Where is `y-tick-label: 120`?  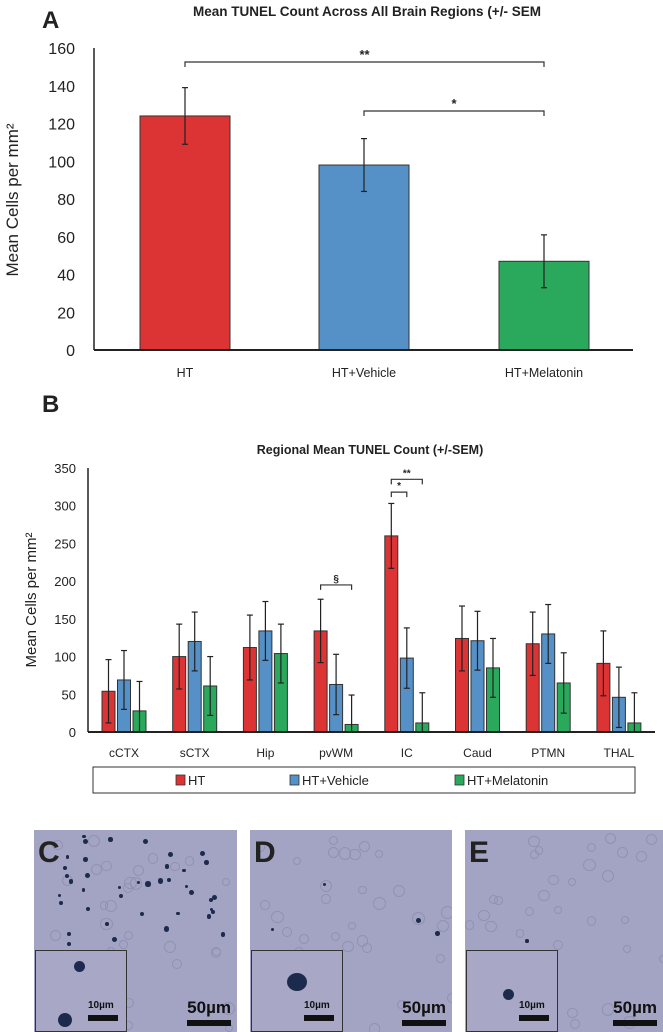
y-tick-label: 120 is located at coordinates (61, 125).